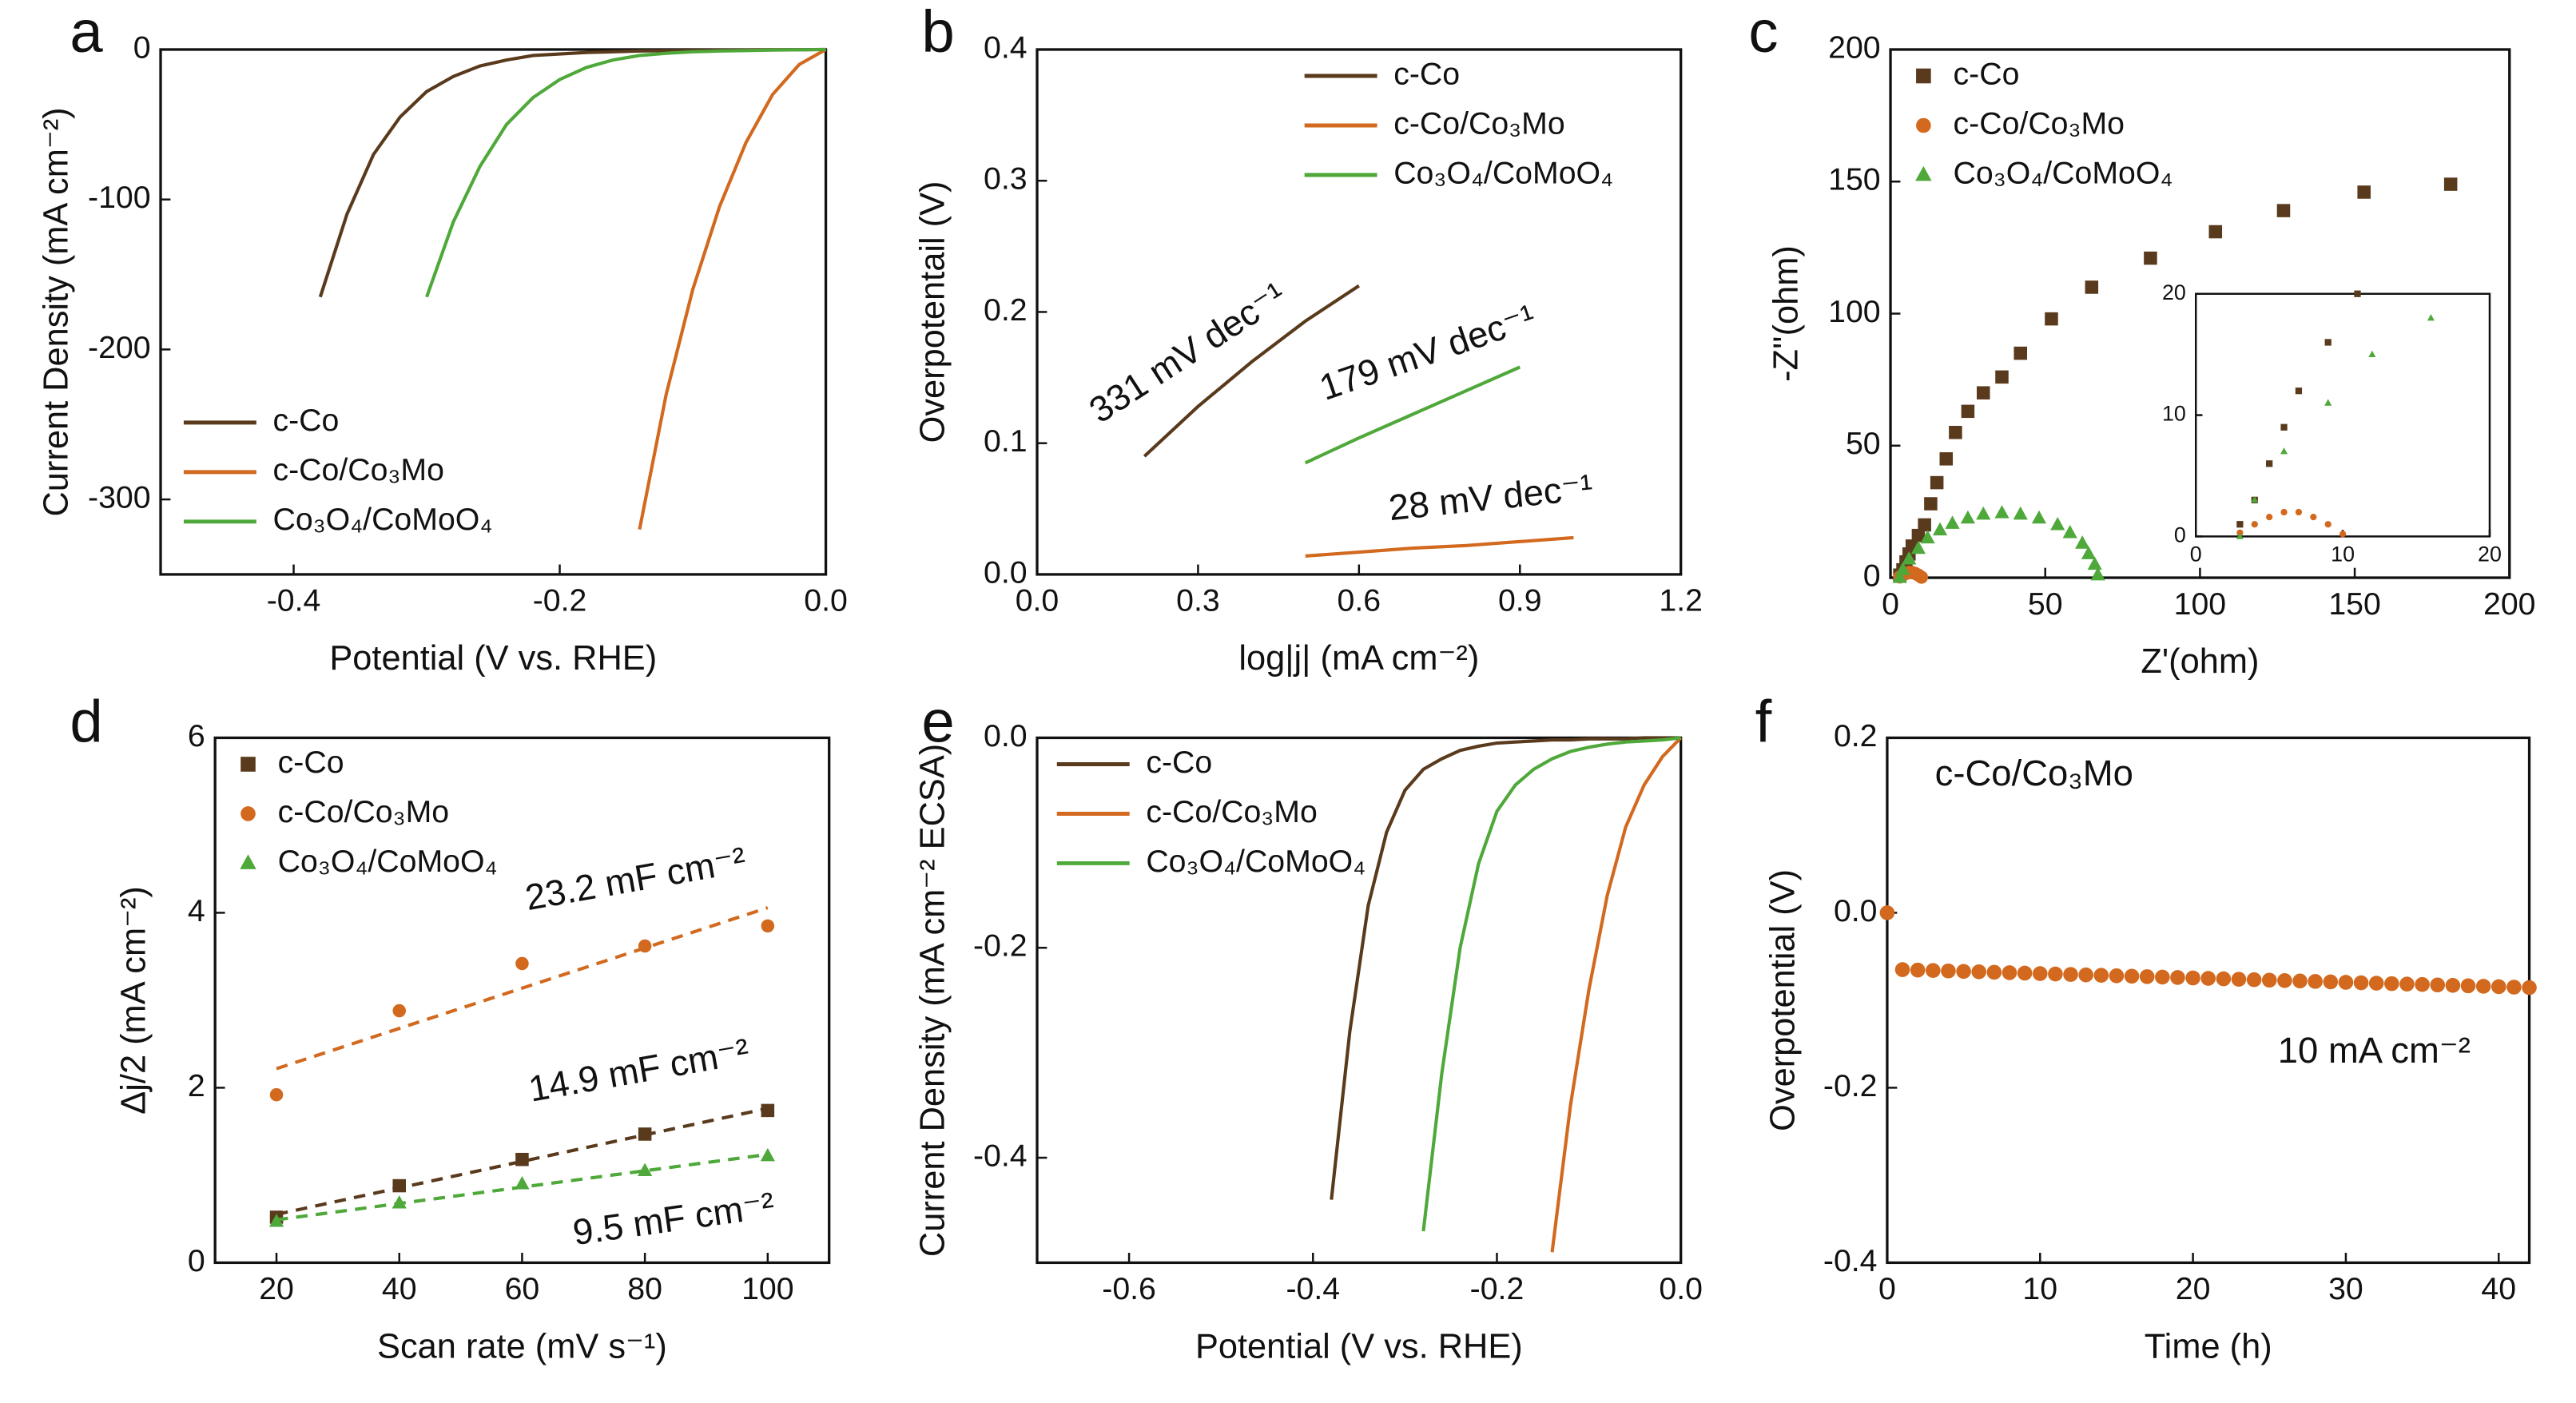  Describe the element at coordinates (1427, 352) in the screenshot. I see `annotation: 179 mV dec⁻¹` at that location.